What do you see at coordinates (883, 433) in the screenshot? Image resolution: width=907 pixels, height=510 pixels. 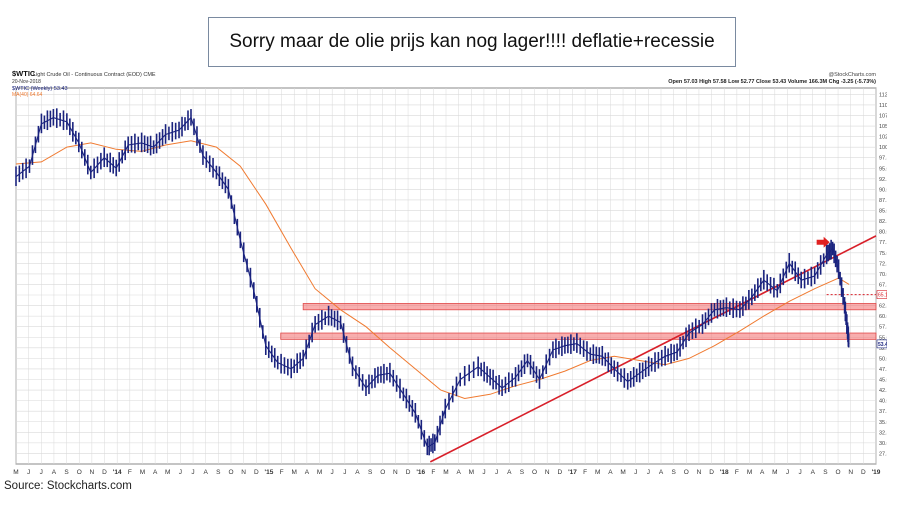 I see `y-tick-label: 32.5` at bounding box center [883, 433].